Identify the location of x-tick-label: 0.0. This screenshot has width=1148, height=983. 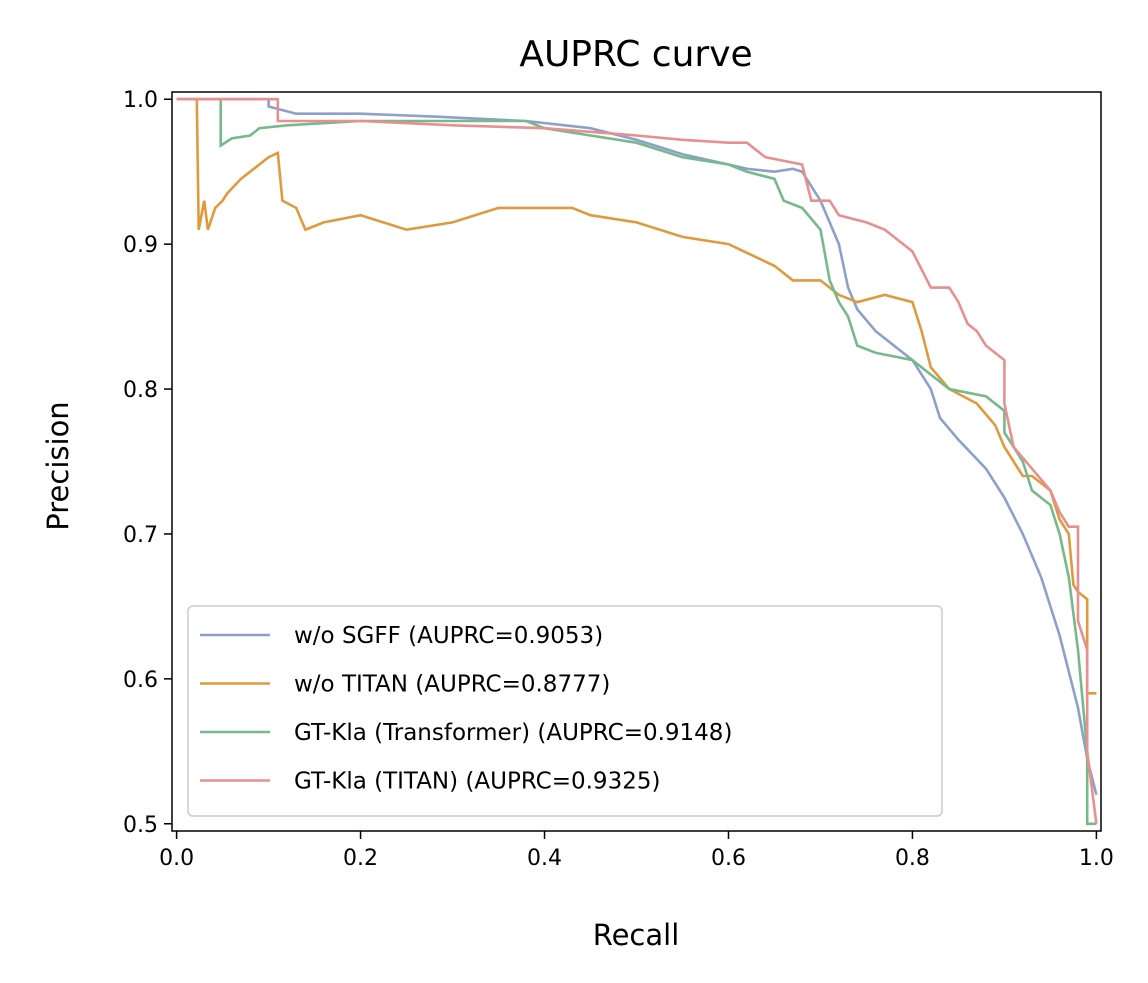
(176, 858).